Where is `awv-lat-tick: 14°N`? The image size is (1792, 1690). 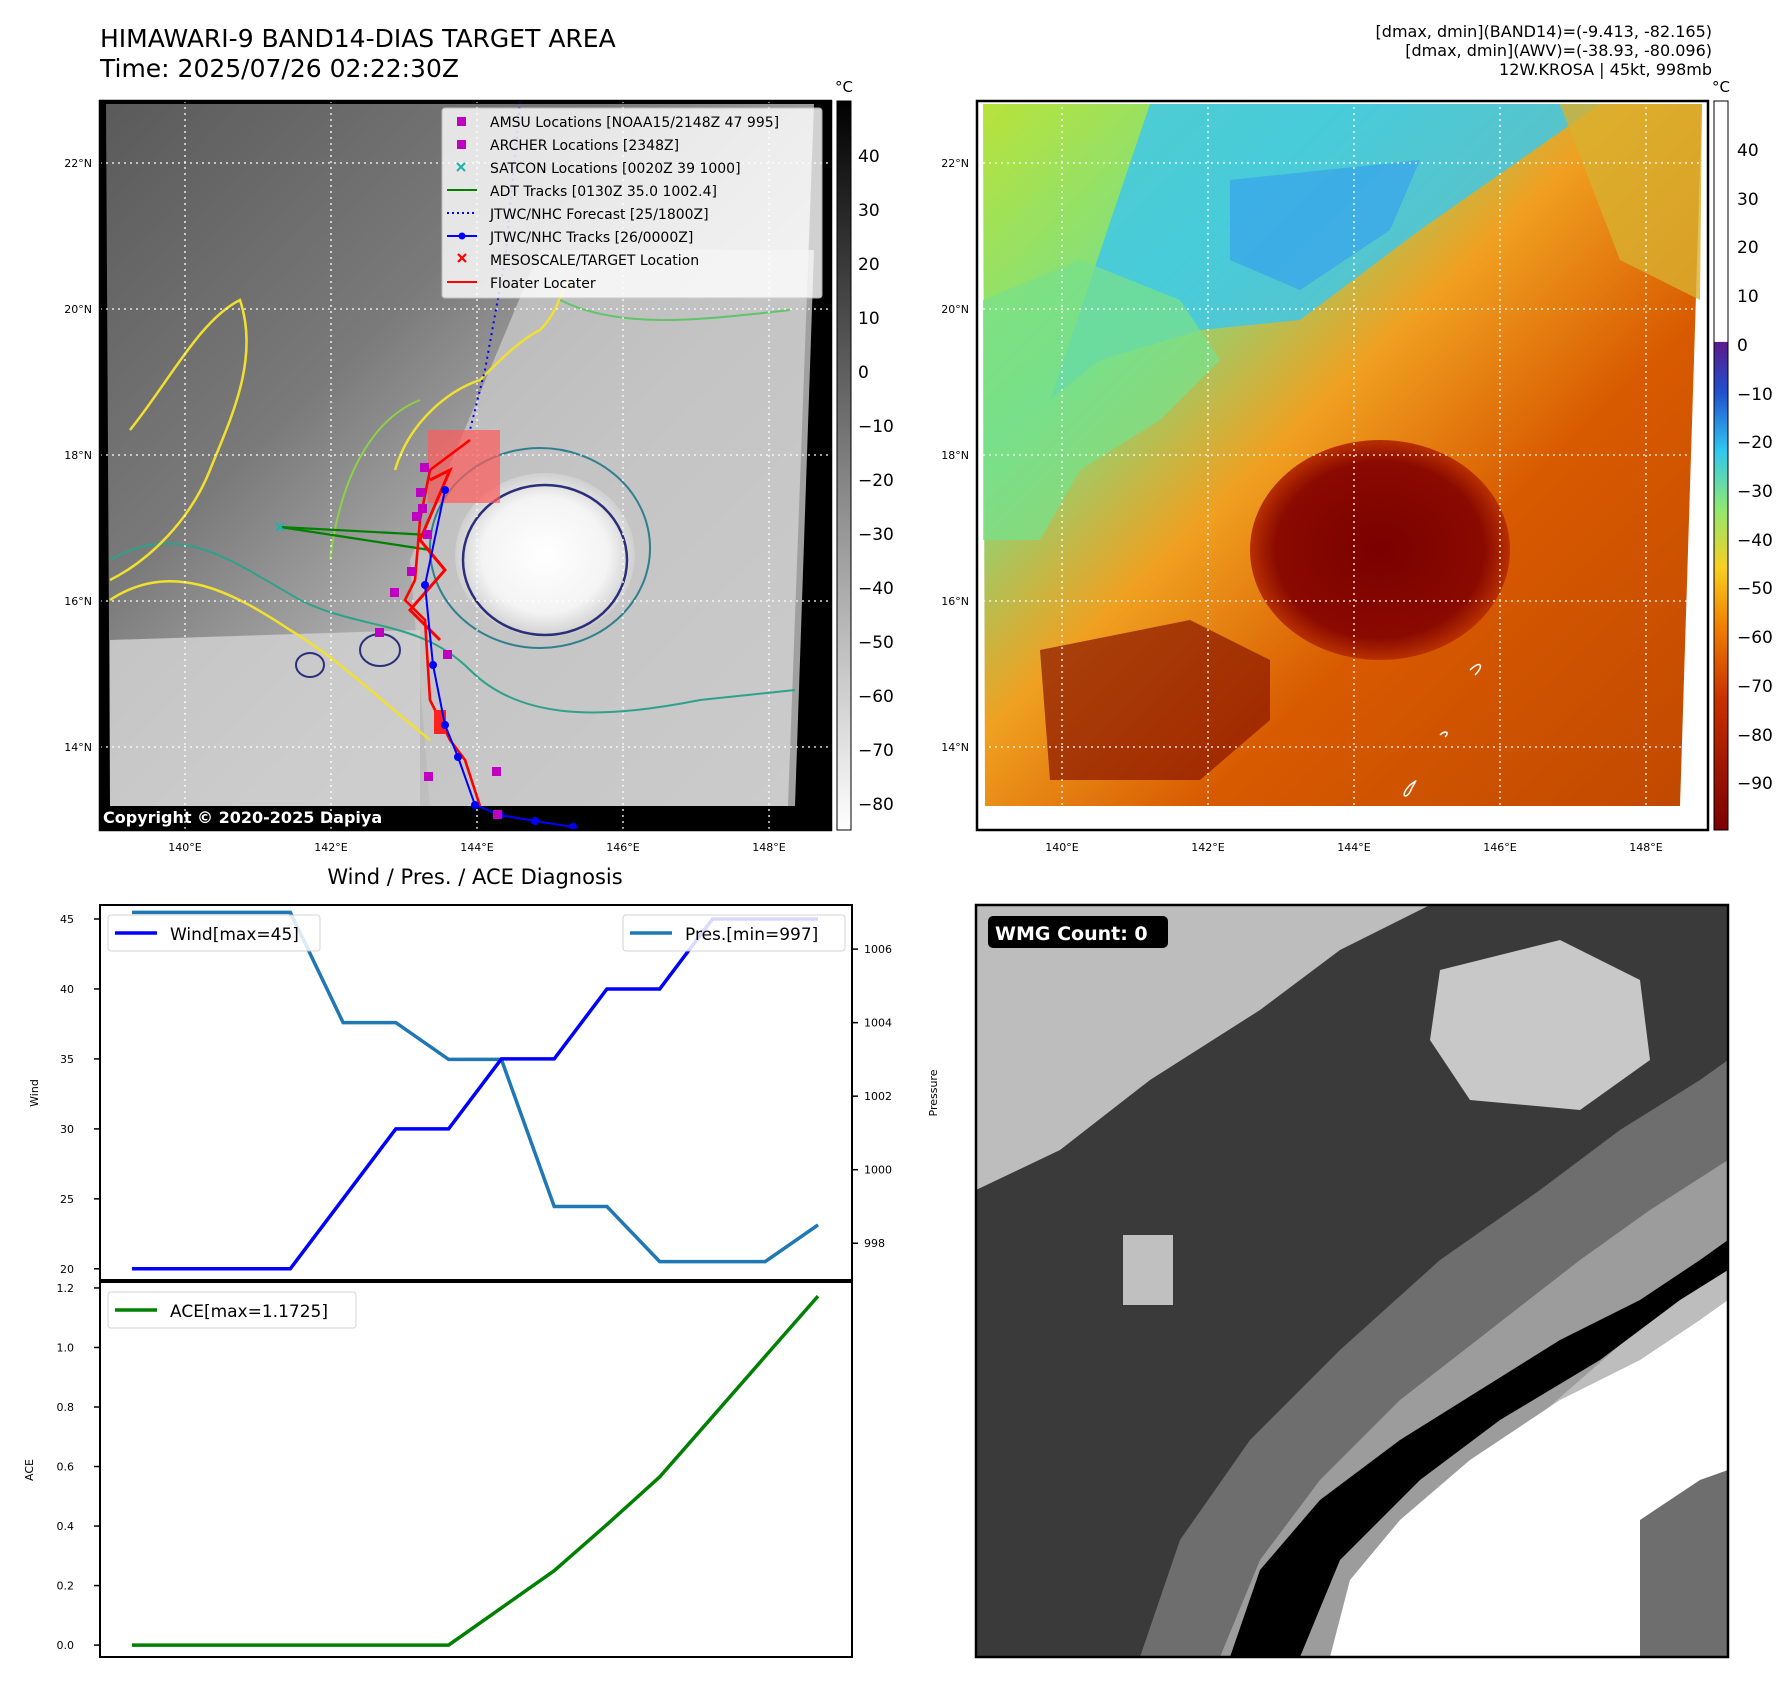
awv-lat-tick: 14°N is located at coordinates (955, 747).